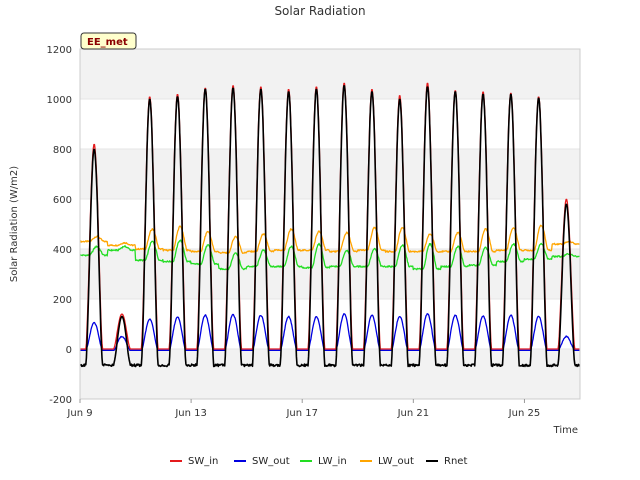 This screenshot has height=480, width=640. I want to click on y-tick-label: 600, so click(62, 200).